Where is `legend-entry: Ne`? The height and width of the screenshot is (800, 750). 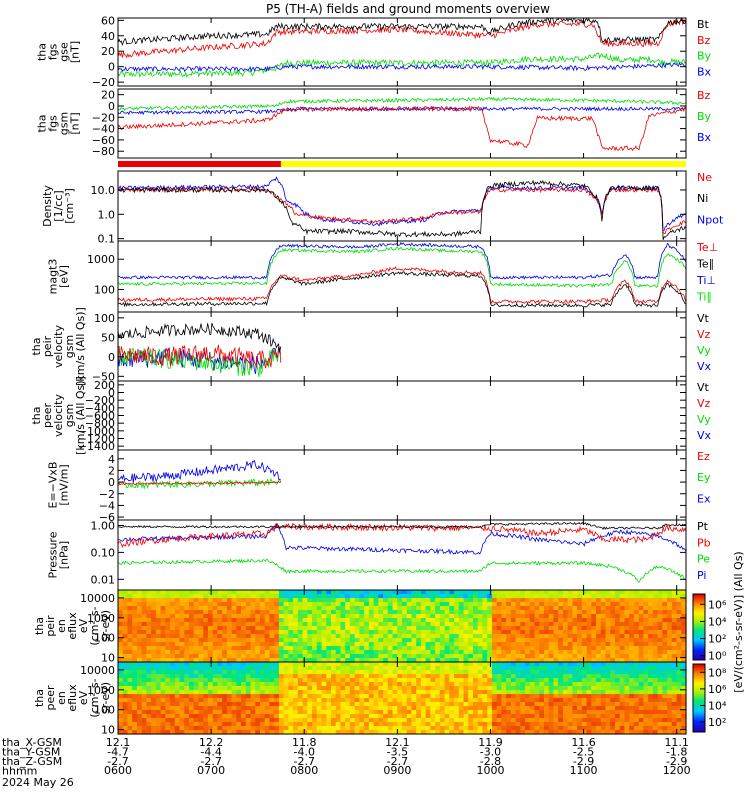
legend-entry: Ne is located at coordinates (704, 177).